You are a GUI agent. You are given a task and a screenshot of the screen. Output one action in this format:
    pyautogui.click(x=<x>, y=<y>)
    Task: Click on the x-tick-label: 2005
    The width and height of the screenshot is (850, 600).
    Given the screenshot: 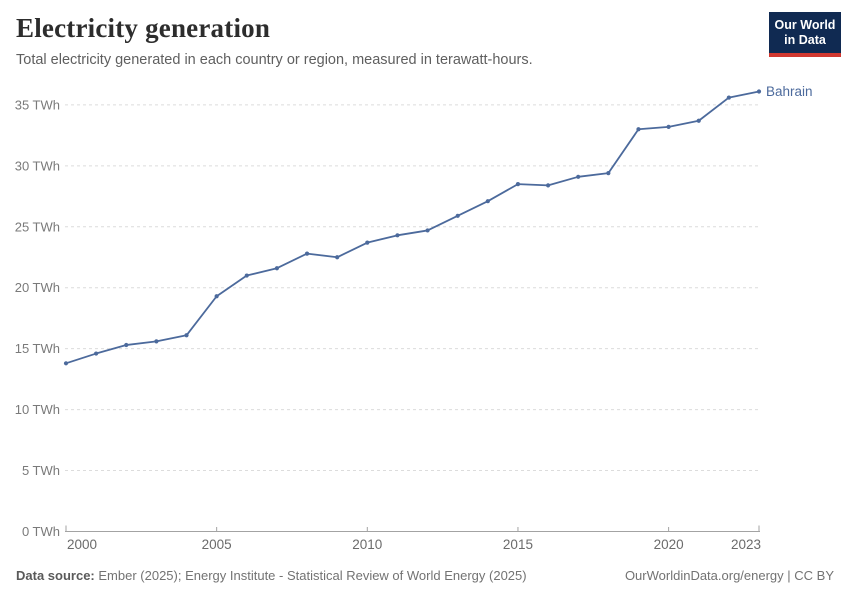 What is the action you would take?
    pyautogui.click(x=217, y=544)
    